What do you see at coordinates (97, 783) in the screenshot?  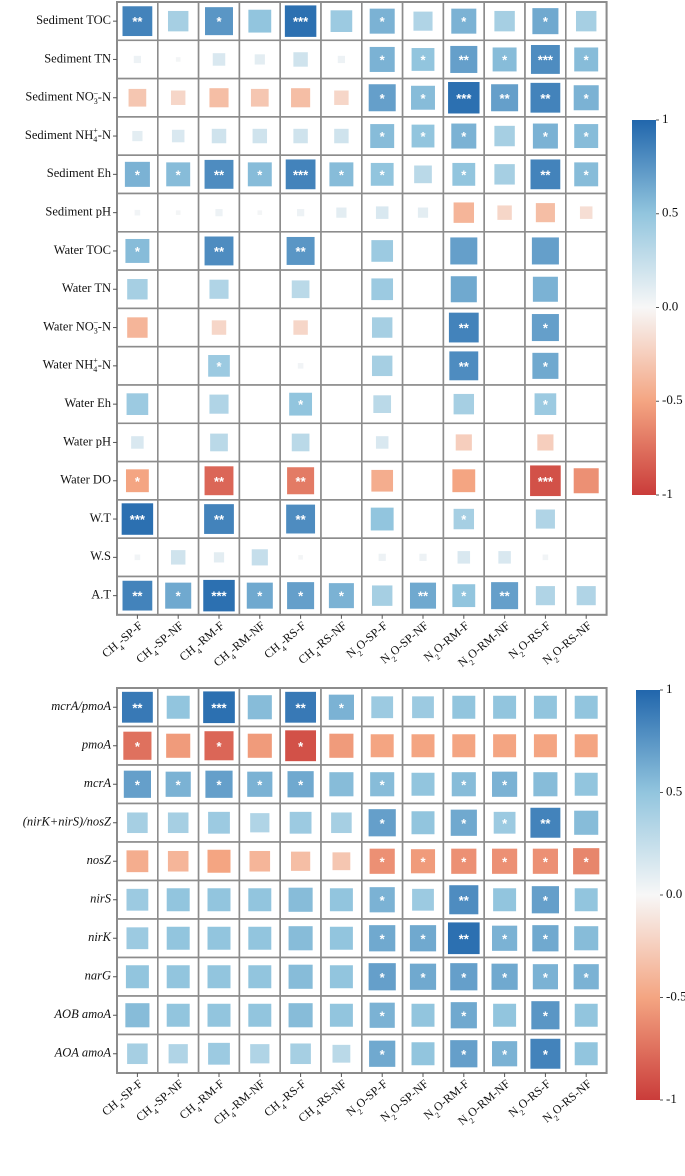 I see `row-label-mcra: mcrA` at bounding box center [97, 783].